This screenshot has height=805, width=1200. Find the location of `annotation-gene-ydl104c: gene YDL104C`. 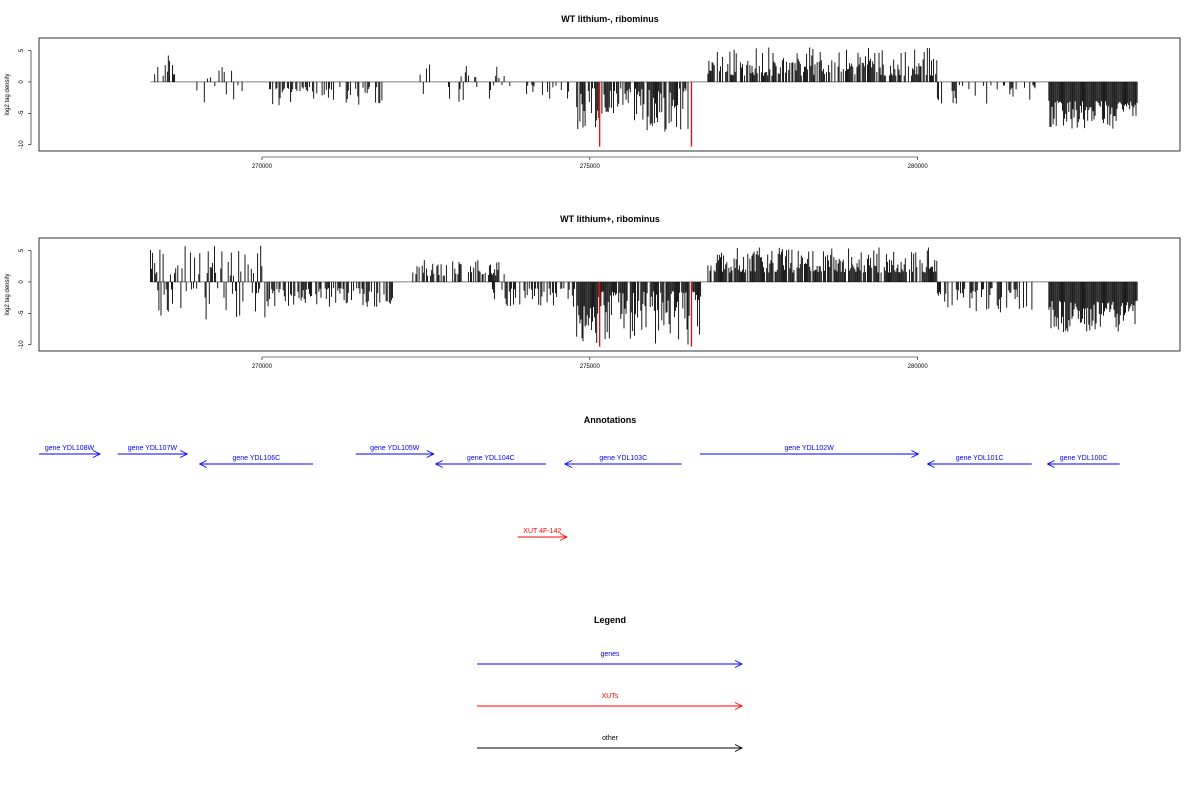

annotation-gene-ydl104c: gene YDL104C is located at coordinates (490, 461).